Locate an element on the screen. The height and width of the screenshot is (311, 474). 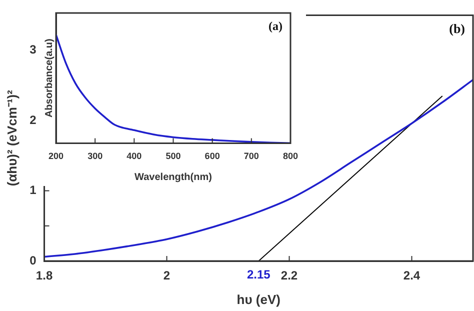
x-axis-title: Wavelength(nm) is located at coordinates (173, 177).